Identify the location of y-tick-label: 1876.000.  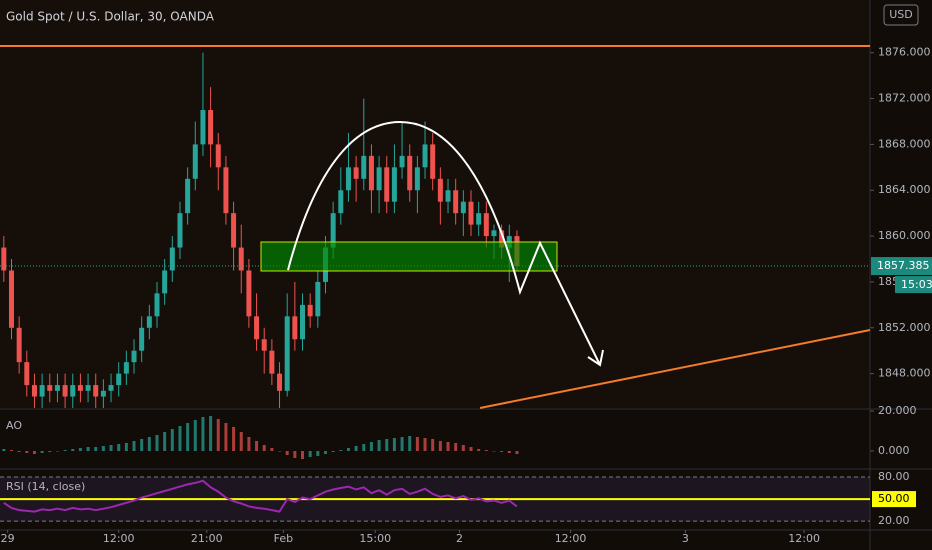
(904, 52).